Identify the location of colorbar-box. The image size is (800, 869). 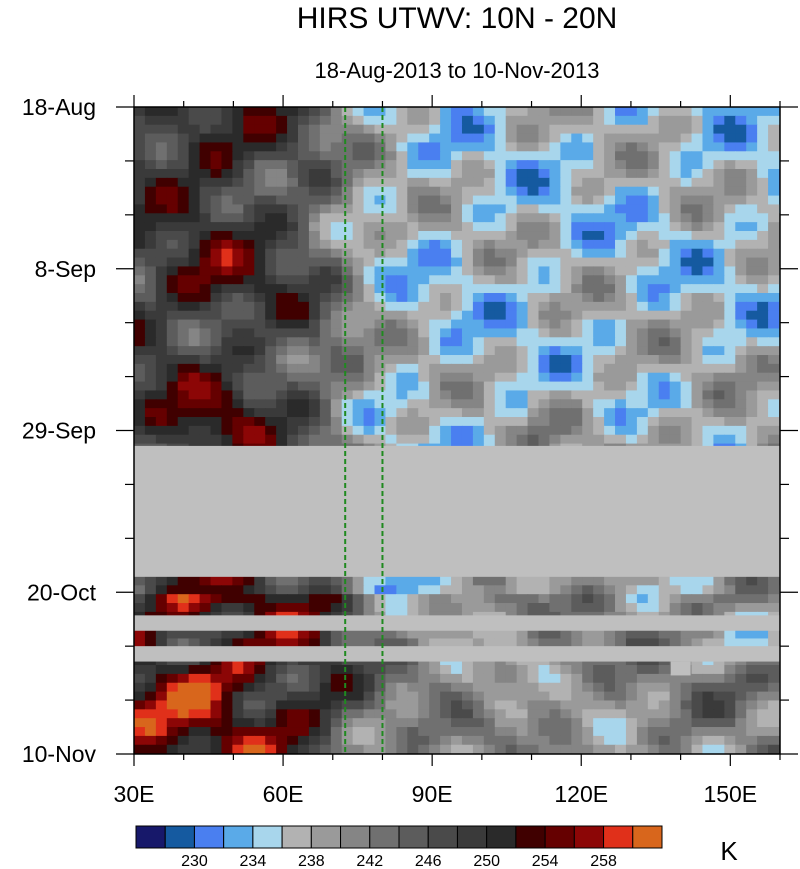
(150, 837).